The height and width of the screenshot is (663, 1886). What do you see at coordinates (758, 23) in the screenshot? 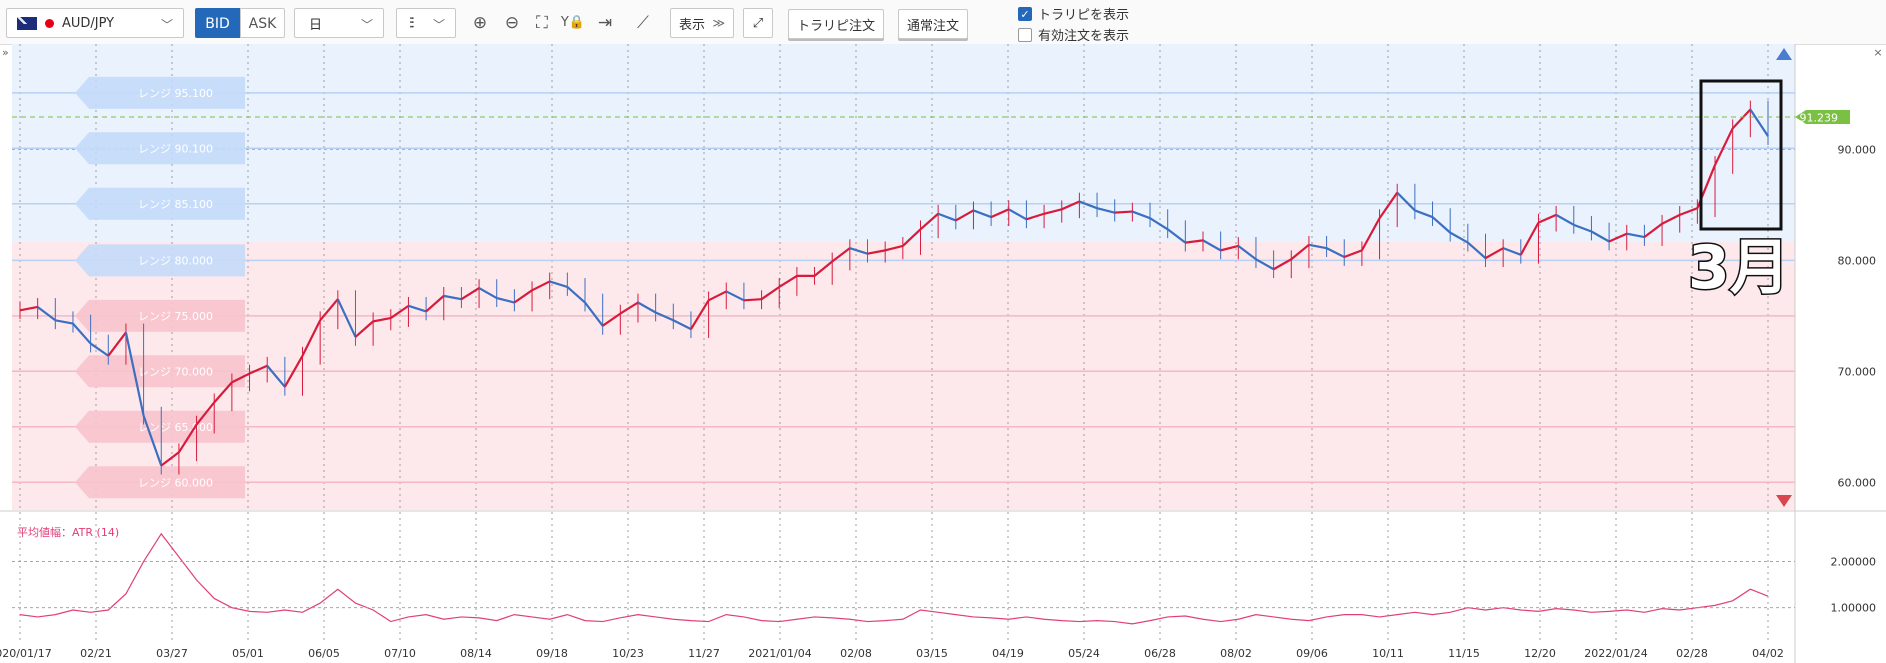
I see `fullscreen-button: ⤢` at bounding box center [758, 23].